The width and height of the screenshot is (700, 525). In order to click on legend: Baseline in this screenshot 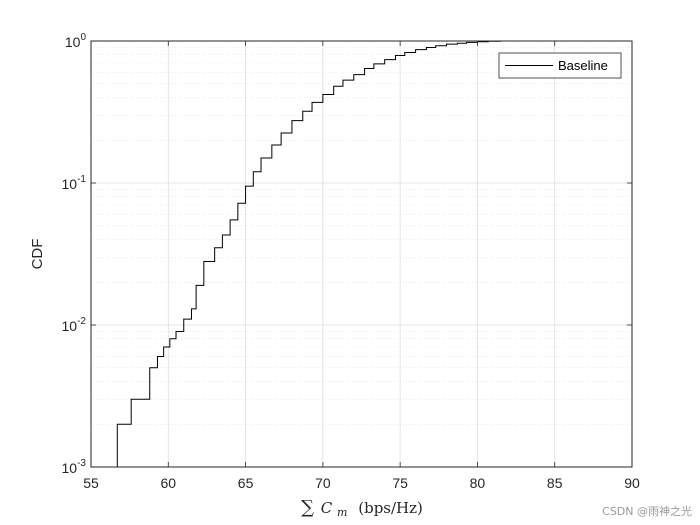, I will do `click(560, 65)`.